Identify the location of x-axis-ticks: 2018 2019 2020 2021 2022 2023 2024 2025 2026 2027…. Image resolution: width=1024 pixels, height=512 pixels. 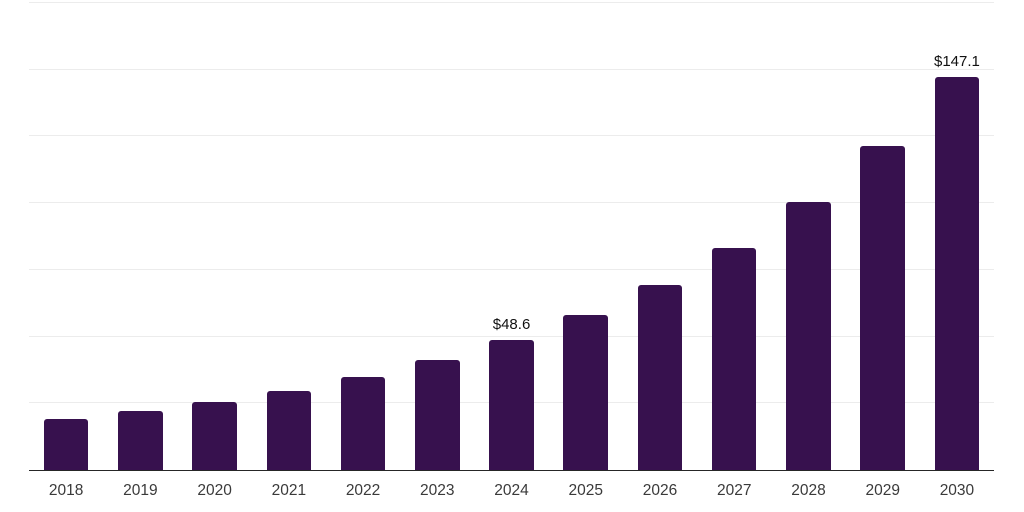
(511, 491).